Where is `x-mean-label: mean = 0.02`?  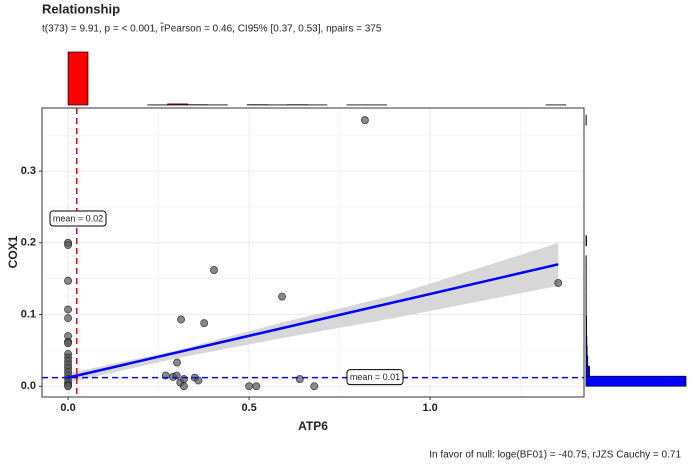 x-mean-label: mean = 0.02 is located at coordinates (78, 218).